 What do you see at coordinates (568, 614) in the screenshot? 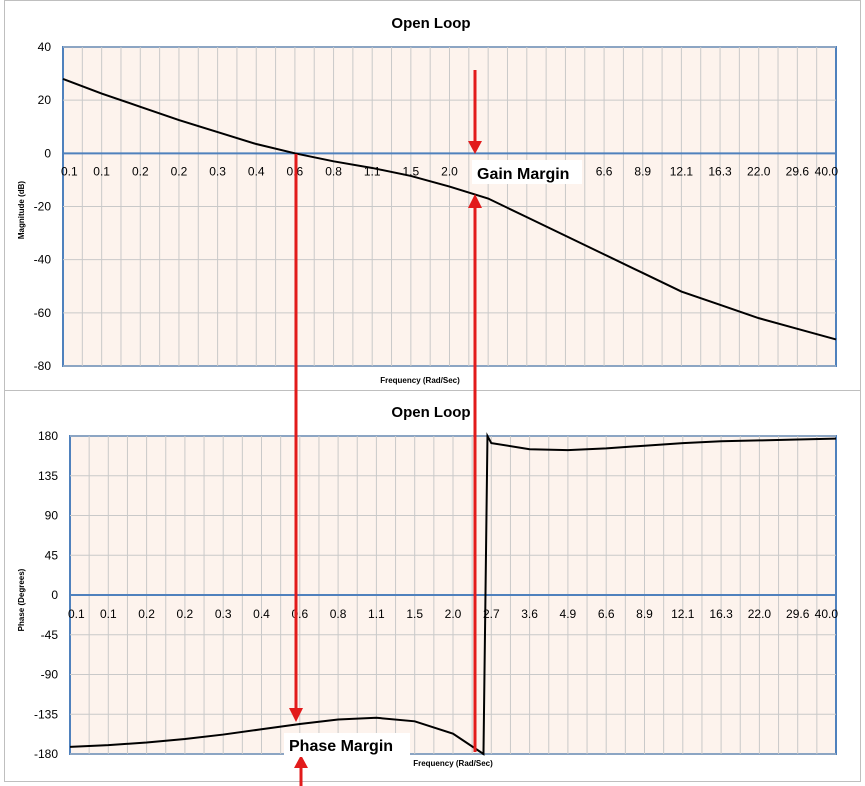
I see `x-tick-label: 4.9` at bounding box center [568, 614].